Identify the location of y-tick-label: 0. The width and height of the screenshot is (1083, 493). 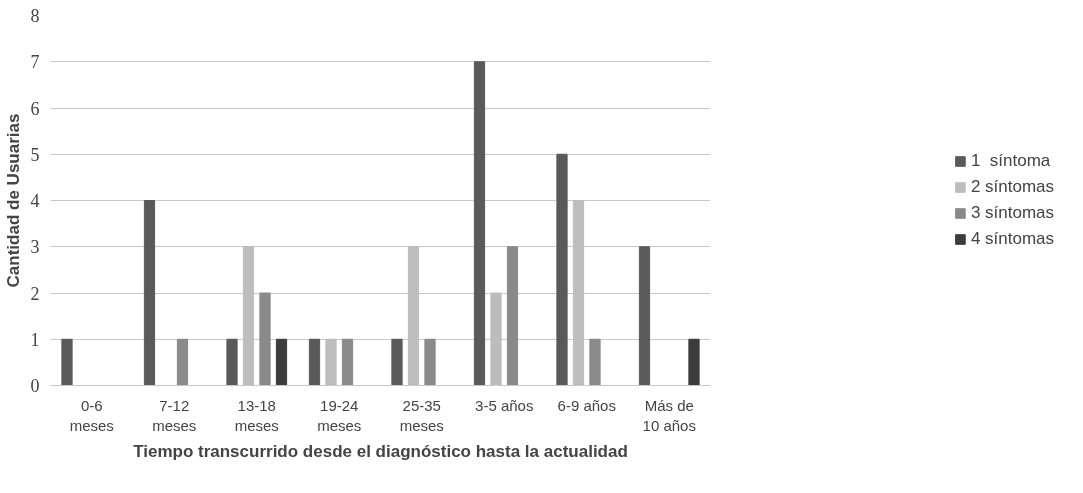
(35, 386).